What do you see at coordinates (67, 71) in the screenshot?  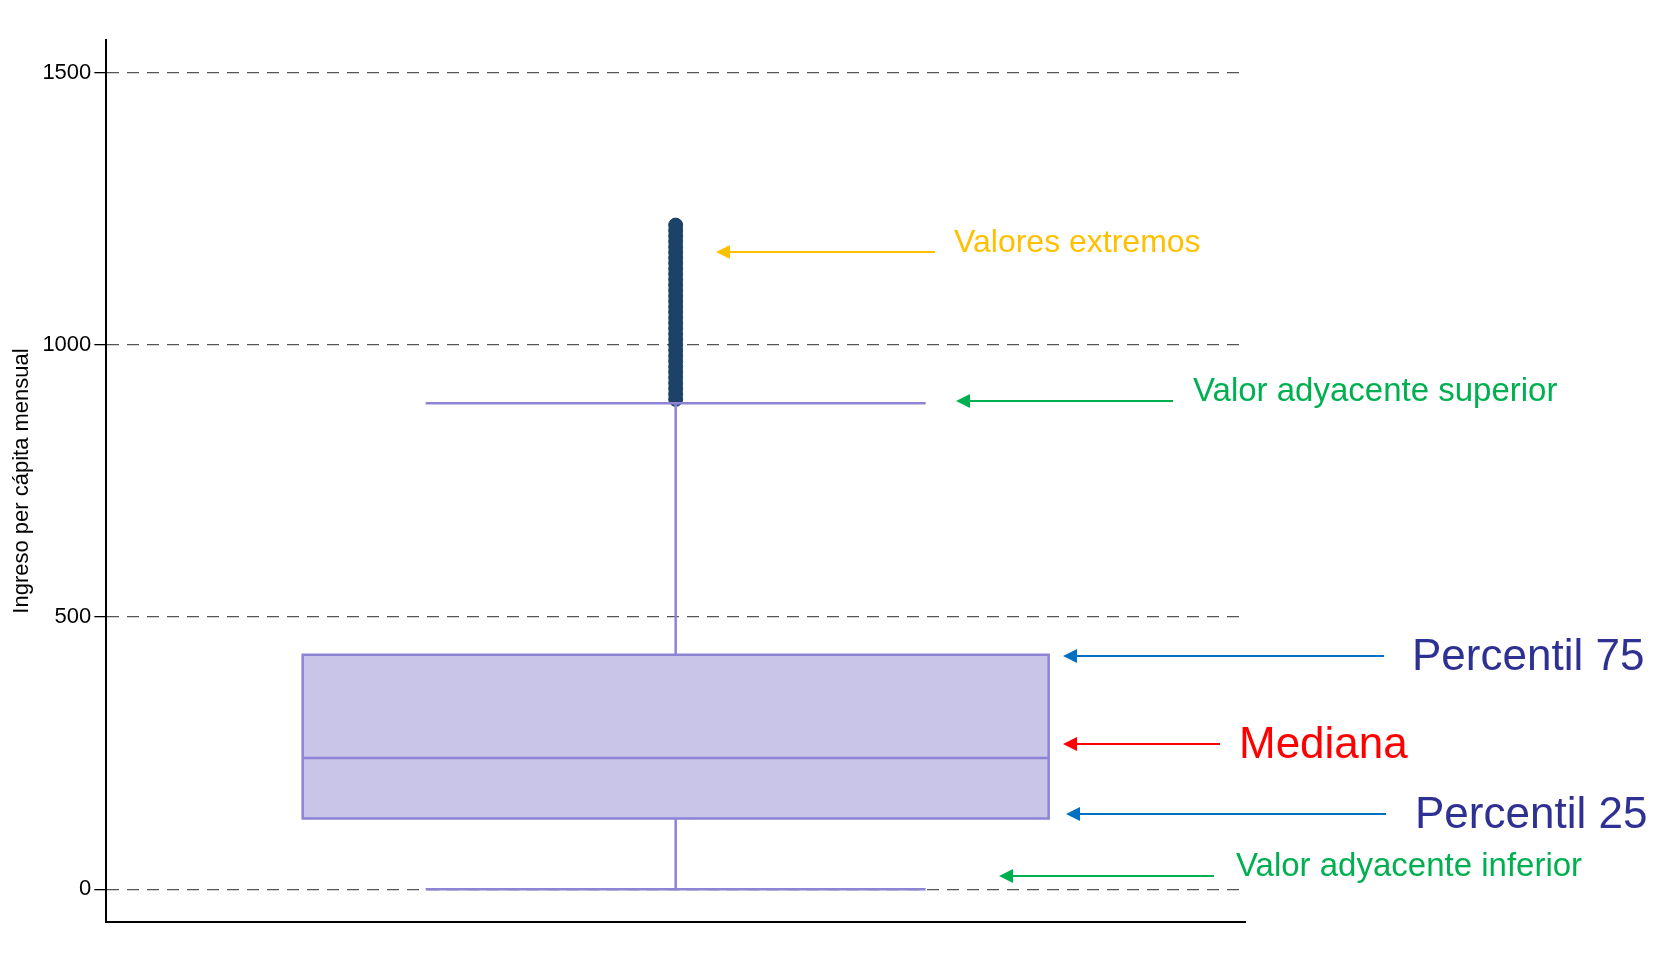 I see `y-tick-label: 1500` at bounding box center [67, 71].